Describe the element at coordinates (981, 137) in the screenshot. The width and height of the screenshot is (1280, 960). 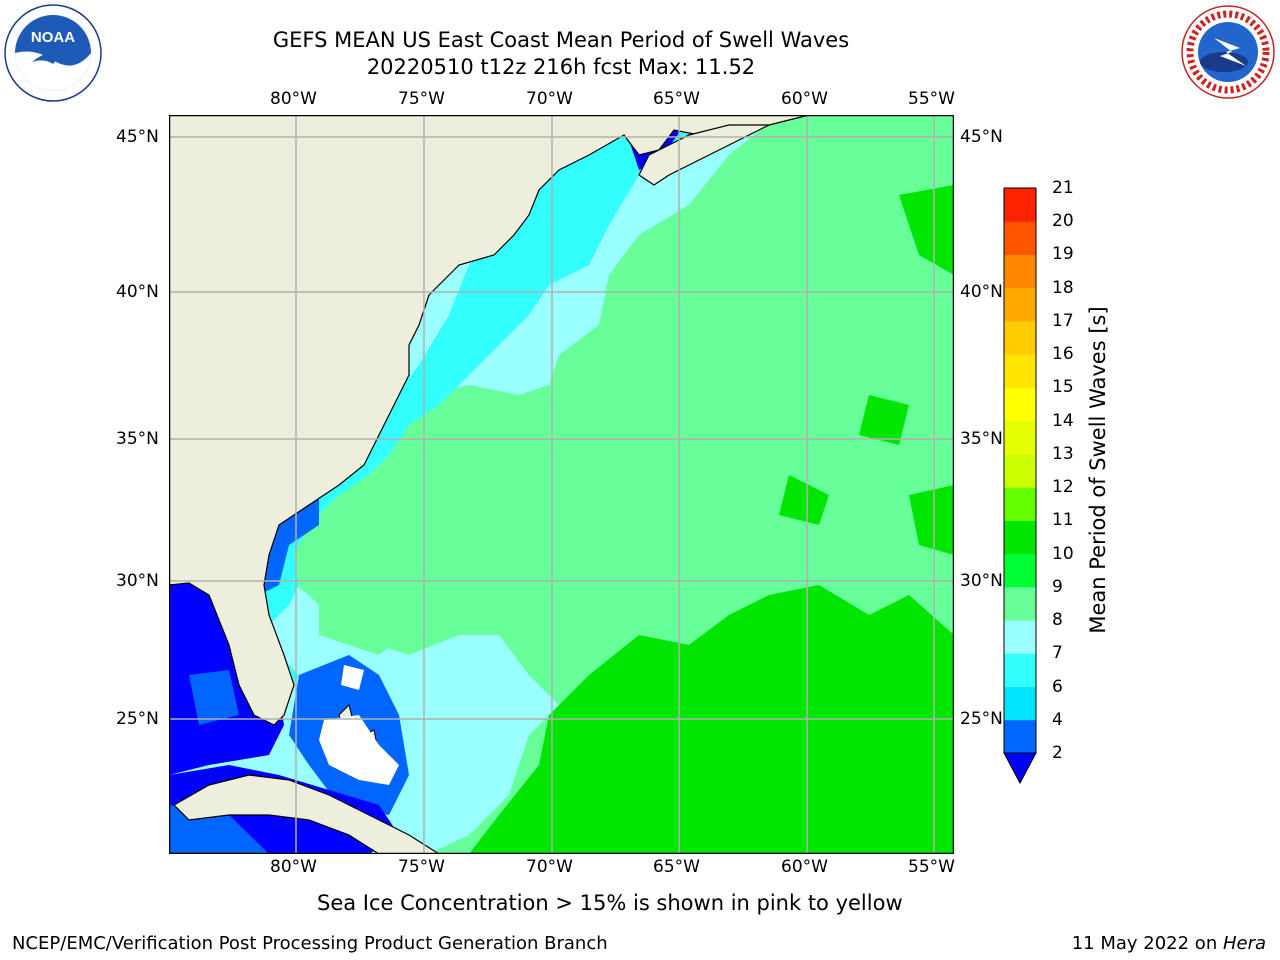
I see `lat-label-right: 45°N` at that location.